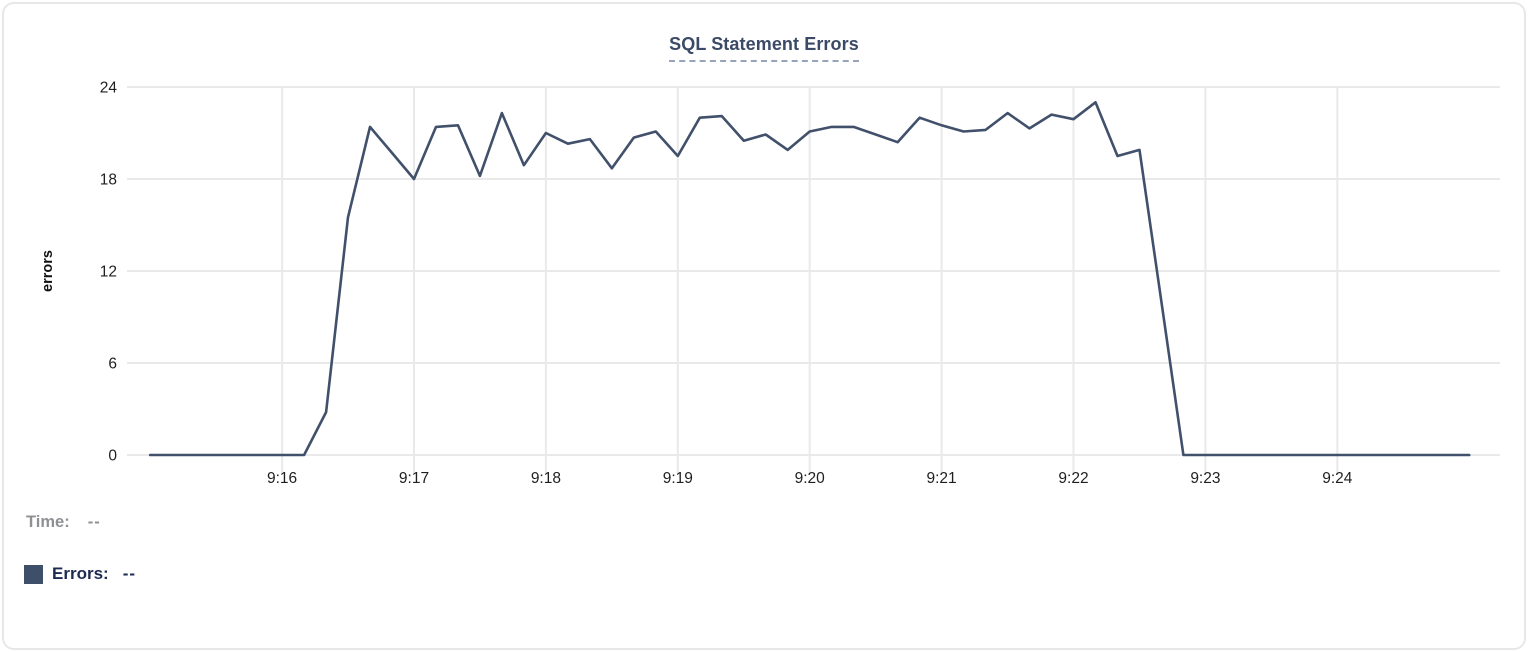 This screenshot has width=1528, height=652. Describe the element at coordinates (942, 478) in the screenshot. I see `x-tick-label: 9:21` at that location.